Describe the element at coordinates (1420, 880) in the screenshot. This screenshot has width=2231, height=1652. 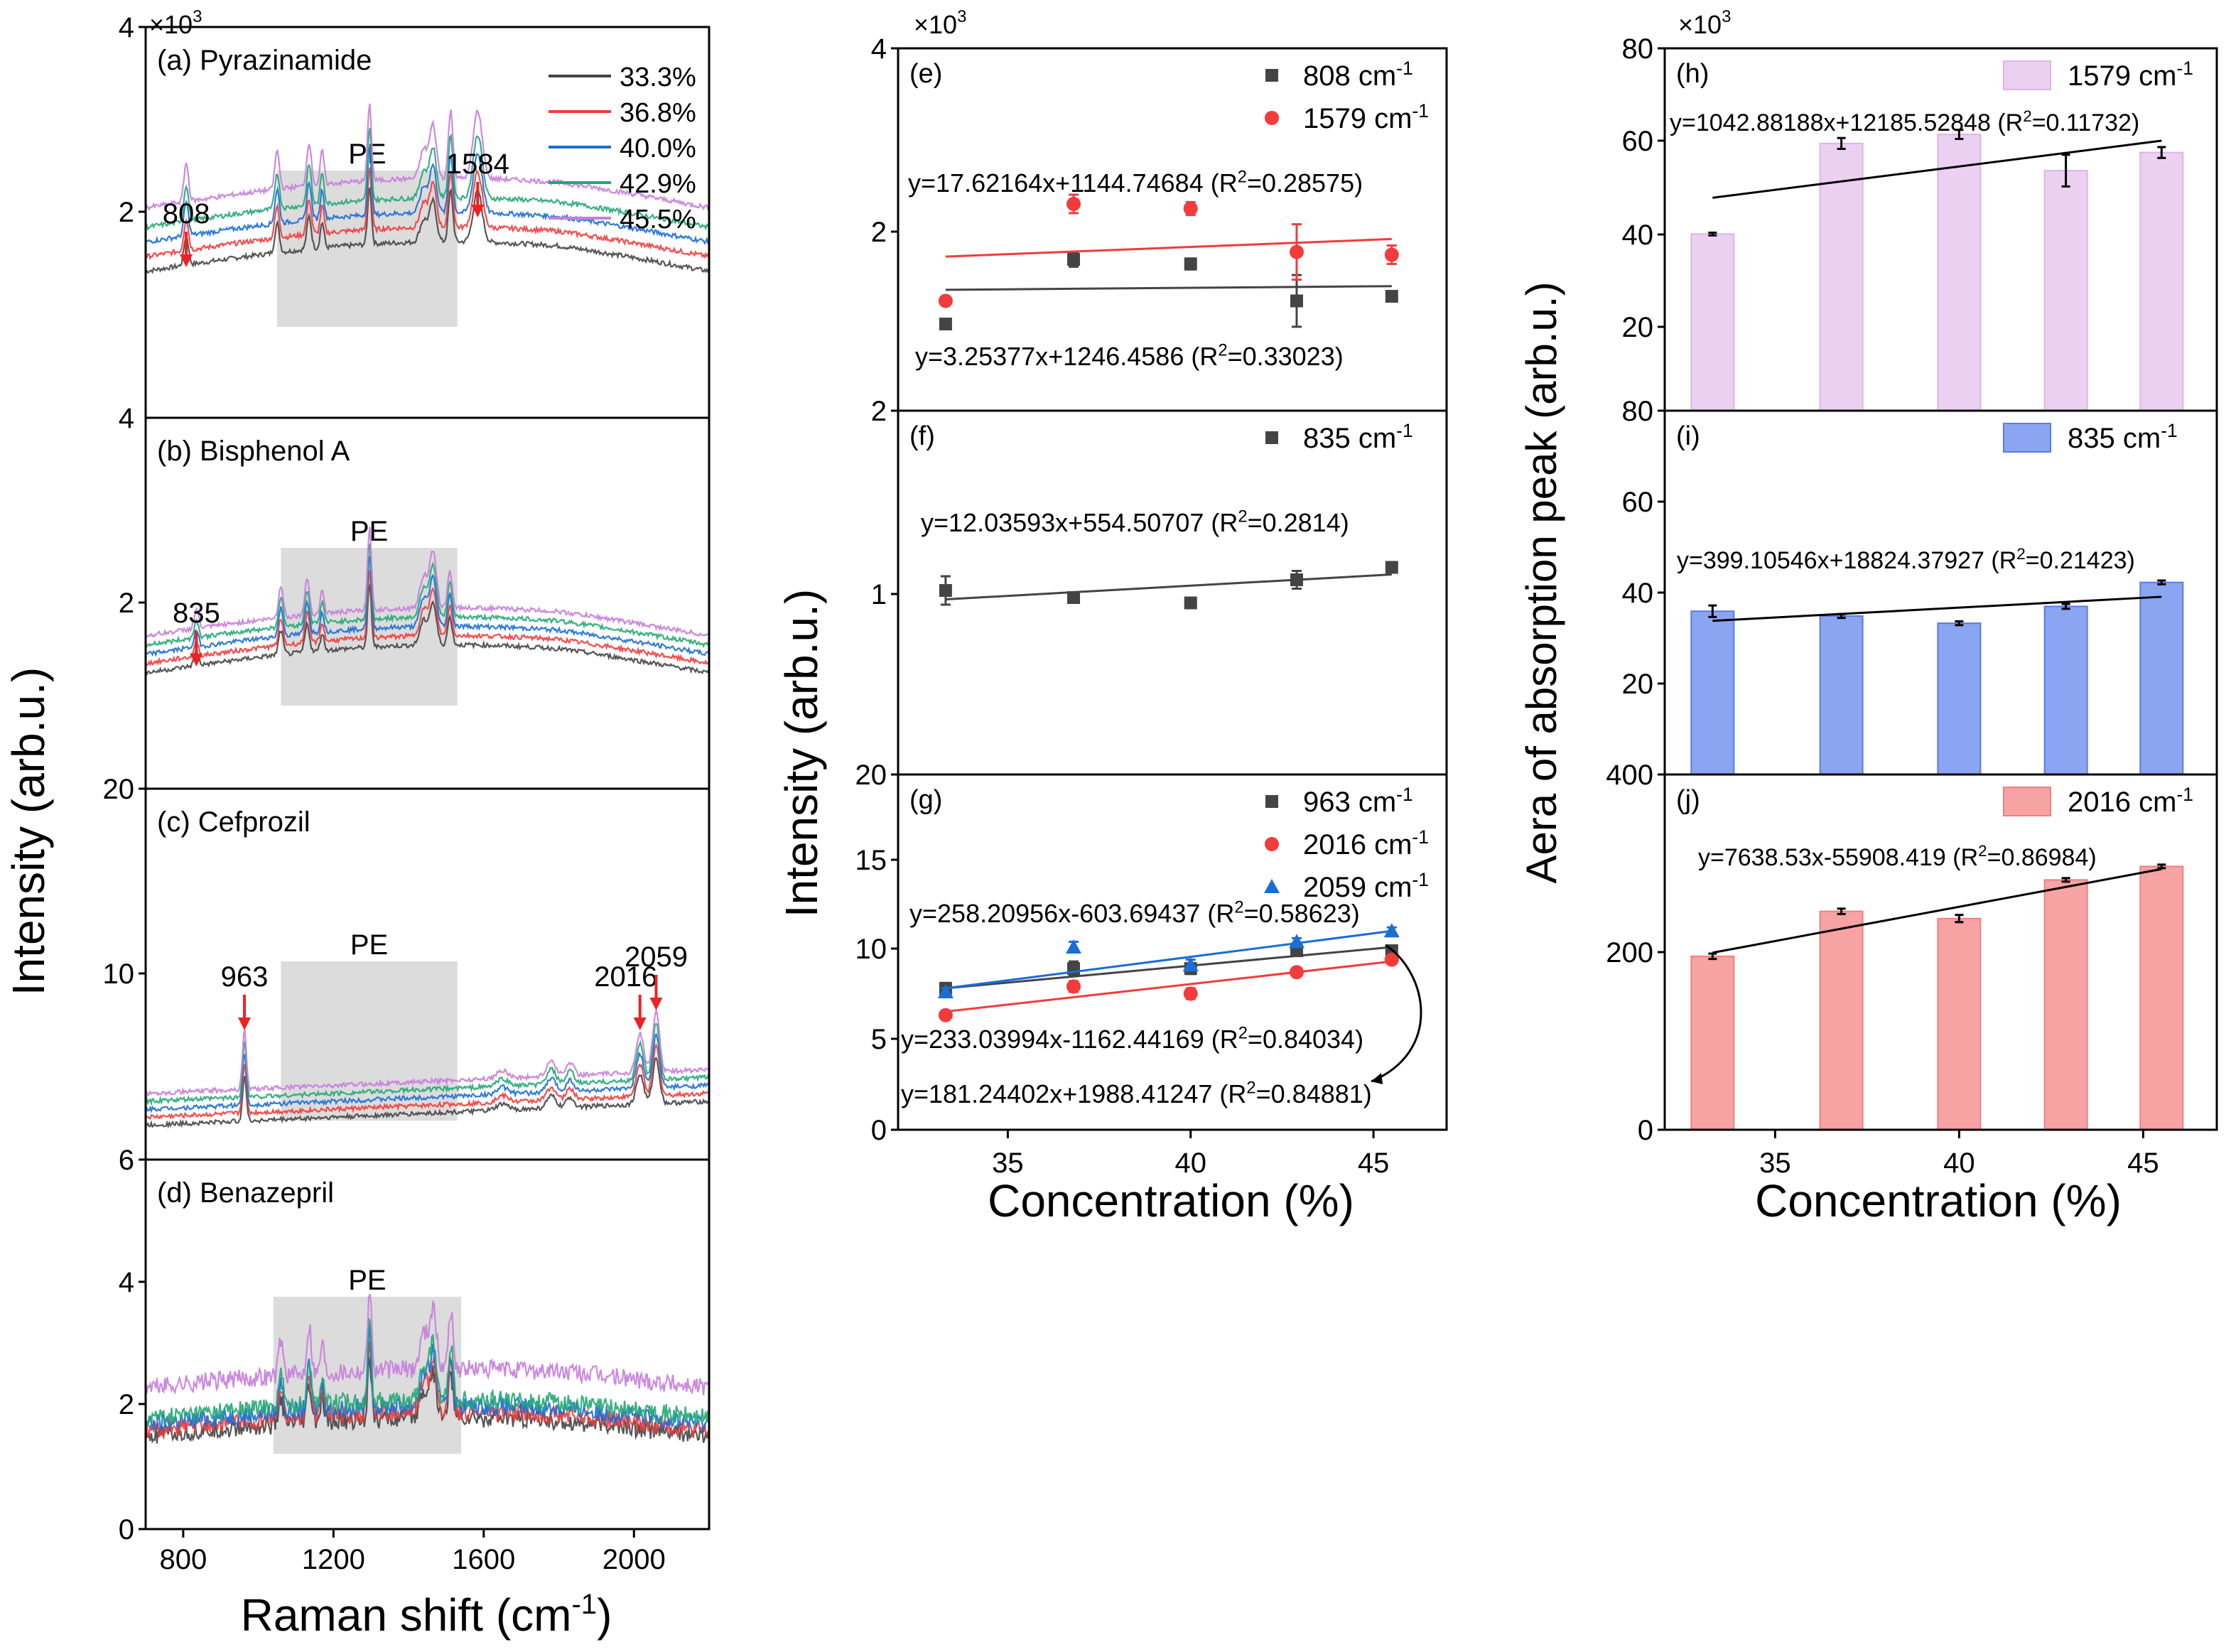
I see `legend-label-2059-sup: -1` at that location.